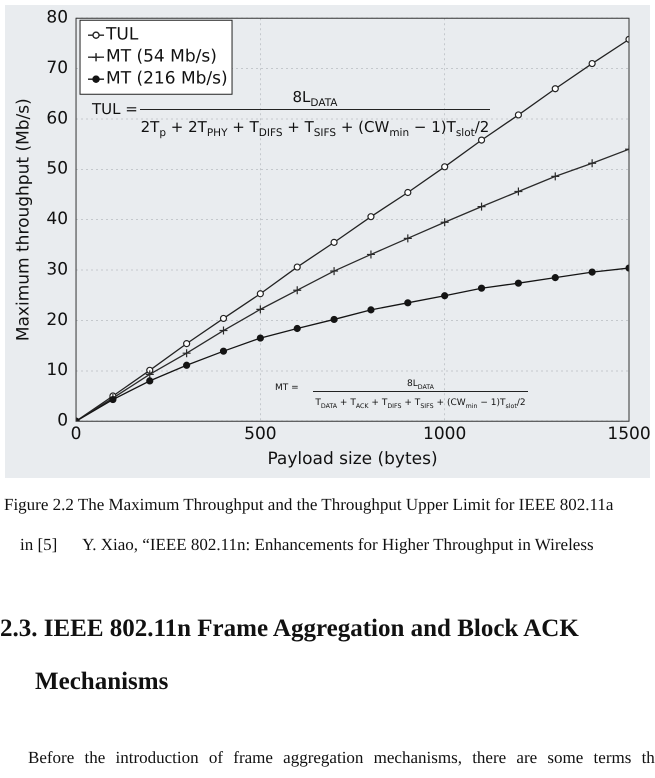 The image size is (655, 778). Describe the element at coordinates (167, 78) in the screenshot. I see `legend-label: MT (216 Mb/s)` at that location.